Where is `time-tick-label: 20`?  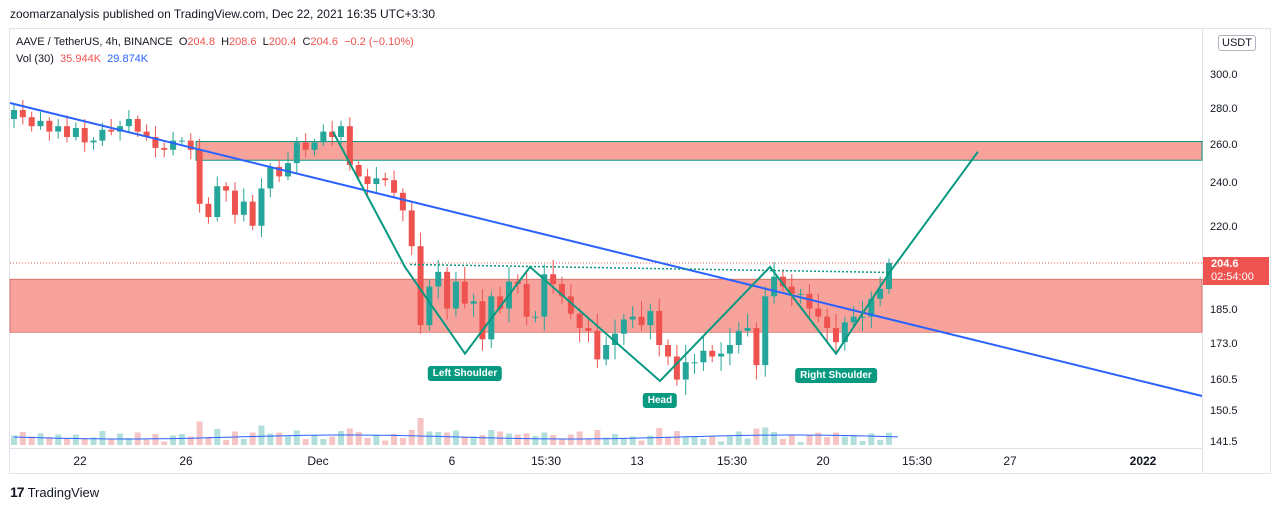
time-tick-label: 20 is located at coordinates (823, 461).